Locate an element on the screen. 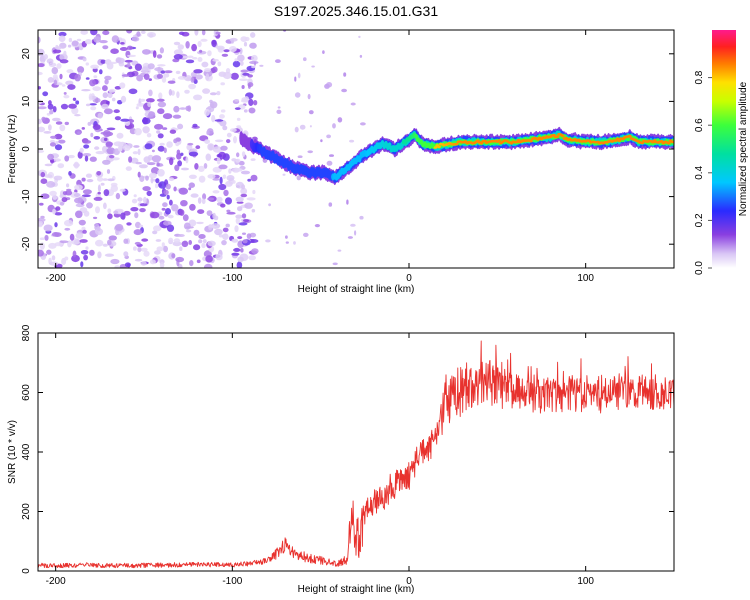 This screenshot has width=750, height=600. colorbar-tick-label: 0.4 is located at coordinates (699, 172).